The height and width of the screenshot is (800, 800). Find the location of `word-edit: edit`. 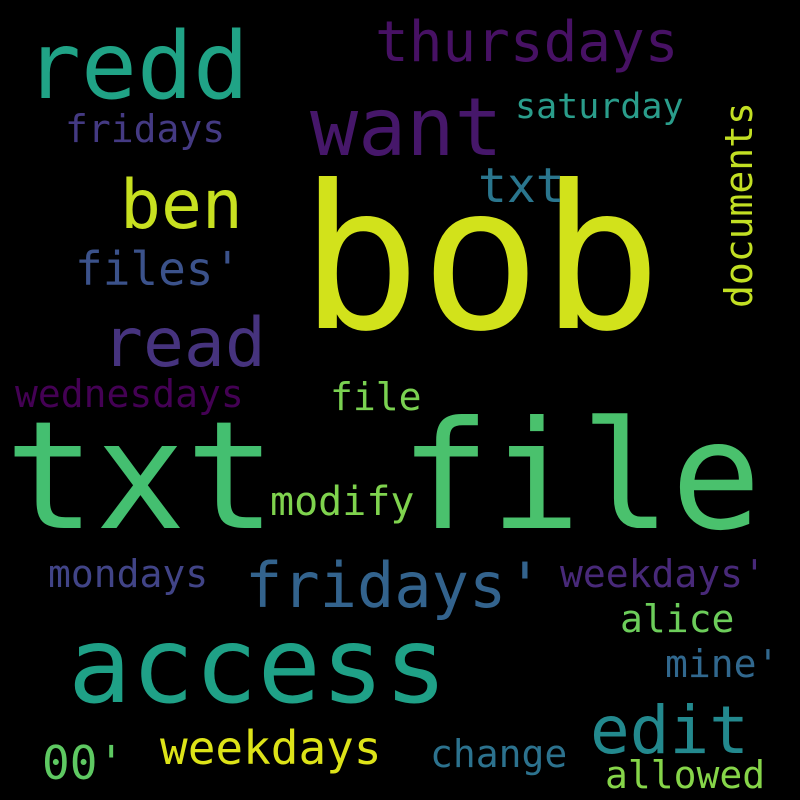

word-edit: edit is located at coordinates (669, 730).